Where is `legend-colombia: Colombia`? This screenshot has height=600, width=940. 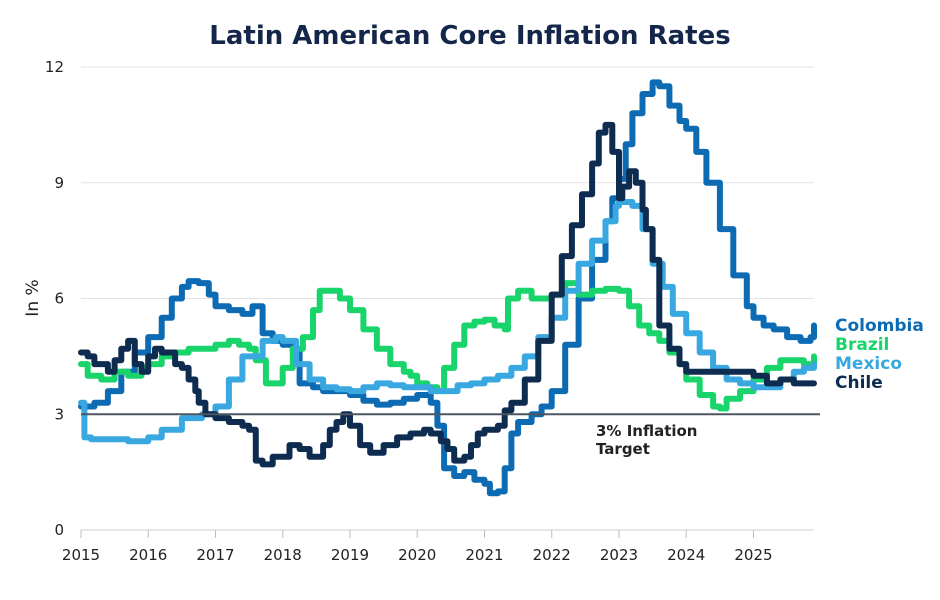
legend-colombia: Colombia is located at coordinates (879, 326).